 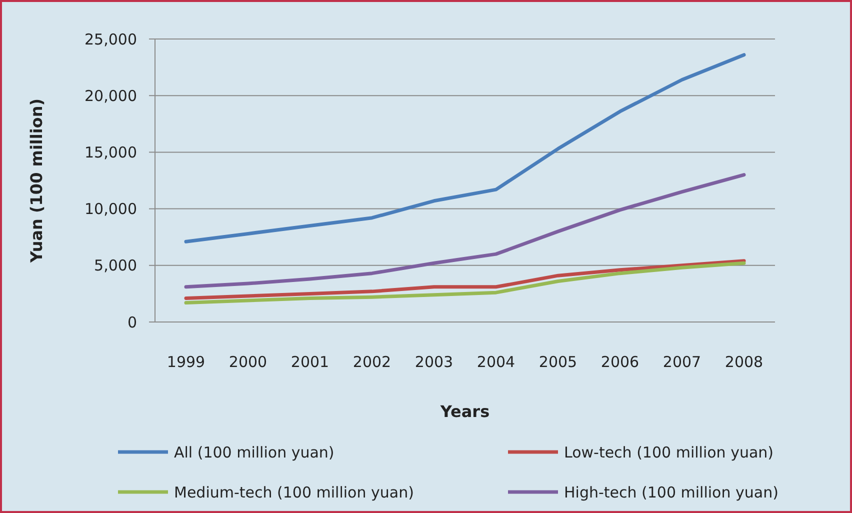 What do you see at coordinates (434, 362) in the screenshot?
I see `x-tick-label: 2003` at bounding box center [434, 362].